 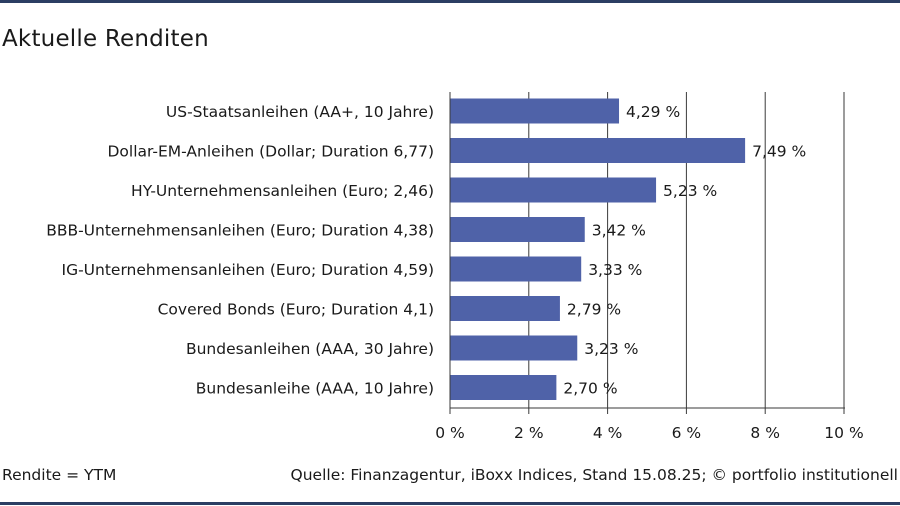 What do you see at coordinates (611, 349) in the screenshot?
I see `data-label: 3,23 %` at bounding box center [611, 349].